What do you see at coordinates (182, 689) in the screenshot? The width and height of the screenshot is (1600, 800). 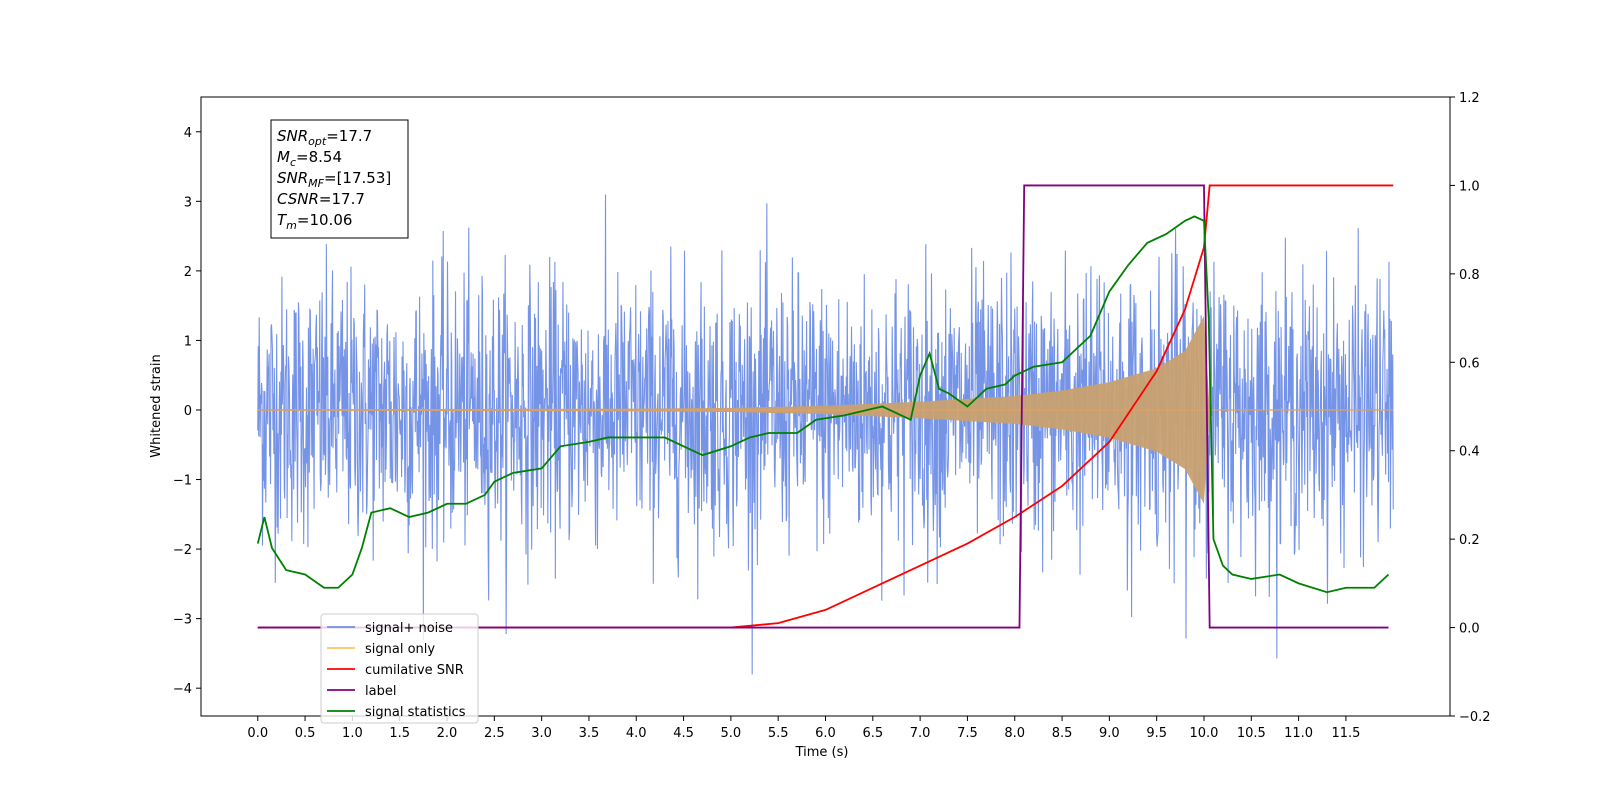 I see `y-left-tick-label: −4` at bounding box center [182, 689].